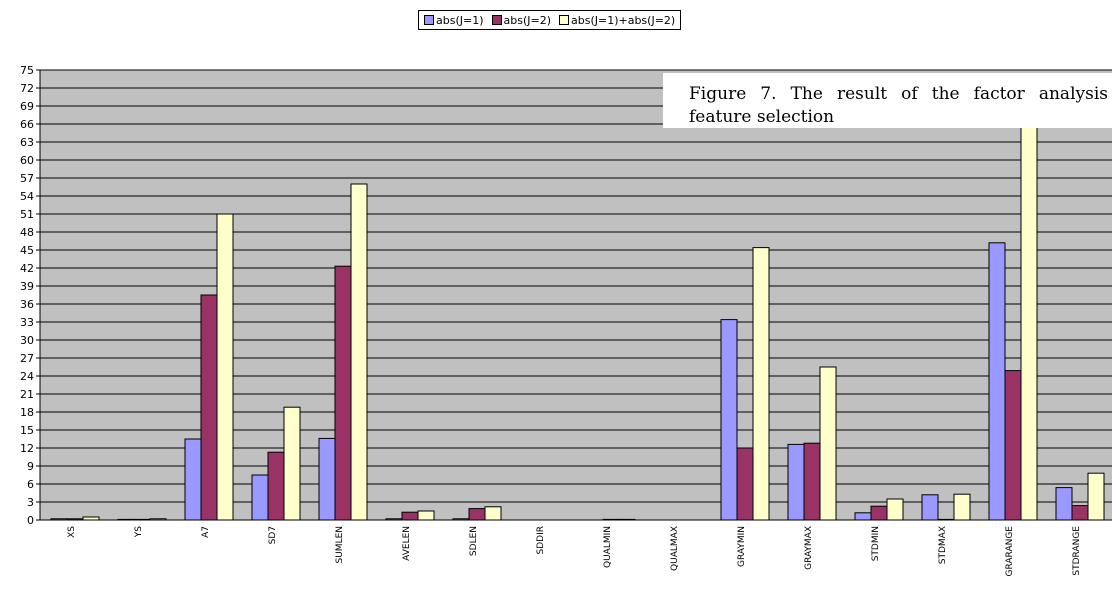 The width and height of the screenshot is (1112, 590). I want to click on x-tick-label: GRARANGE, so click(1010, 551).